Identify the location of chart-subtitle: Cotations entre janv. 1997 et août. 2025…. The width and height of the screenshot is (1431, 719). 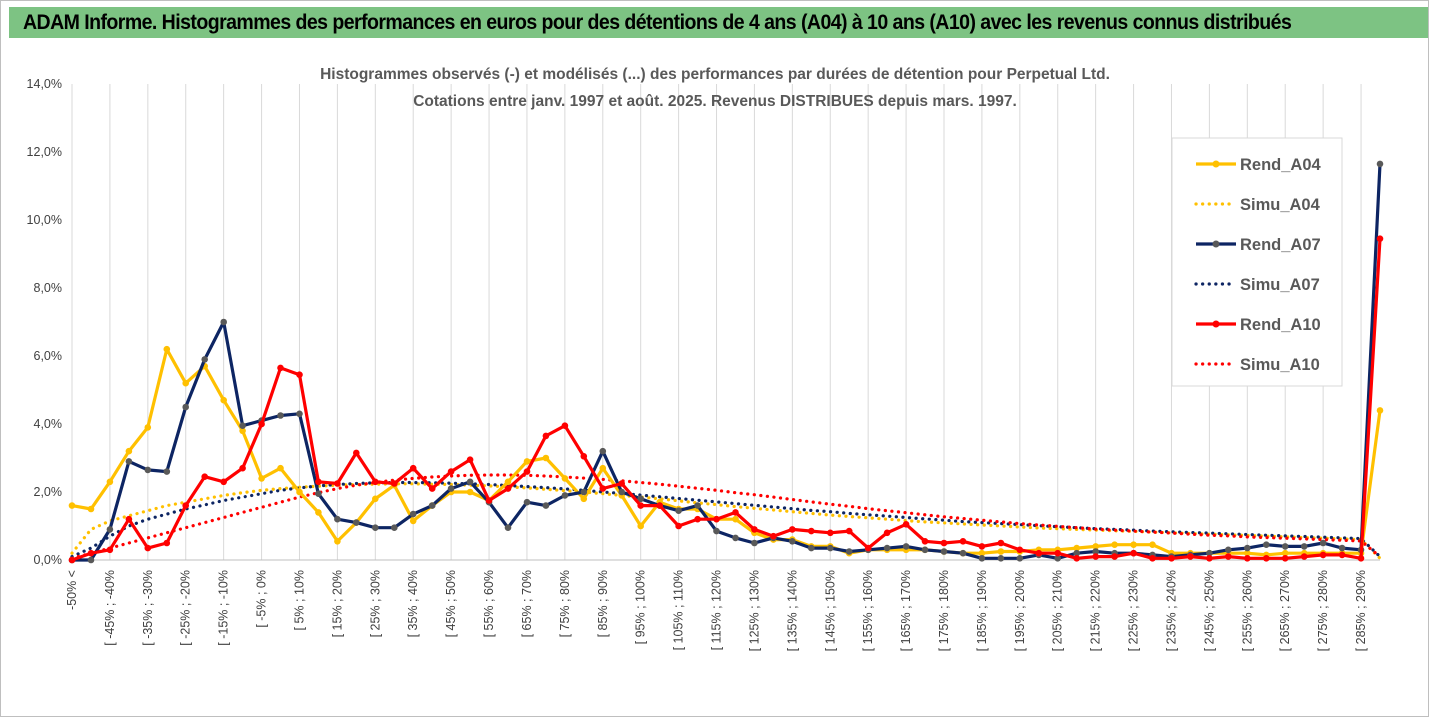
(715, 101).